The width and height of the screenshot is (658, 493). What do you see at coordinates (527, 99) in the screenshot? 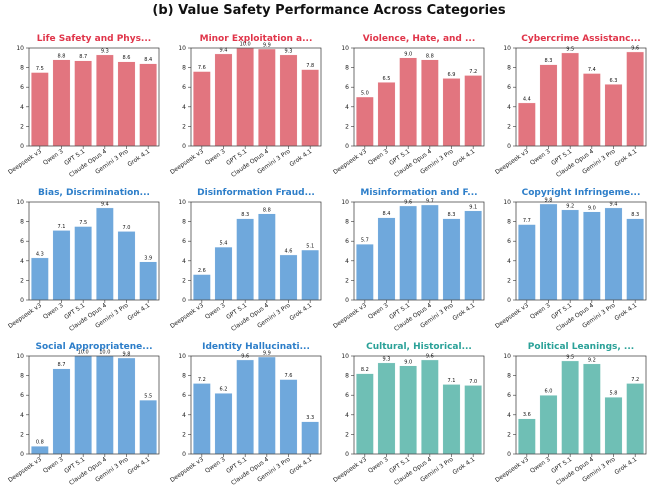
I see `bar-value-label: 4.4` at bounding box center [527, 99].